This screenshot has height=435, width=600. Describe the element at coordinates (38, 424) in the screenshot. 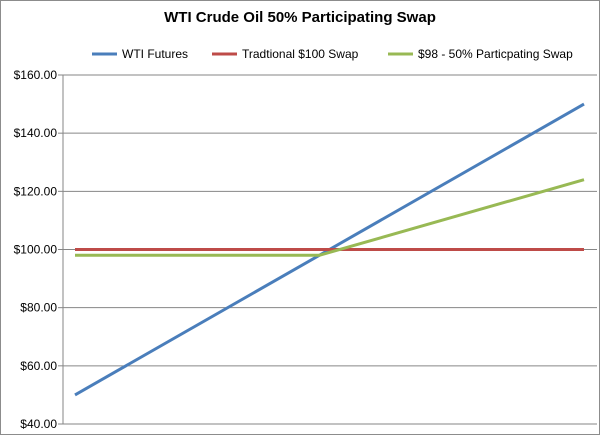

I see `y-tick-label: $40.00` at that location.